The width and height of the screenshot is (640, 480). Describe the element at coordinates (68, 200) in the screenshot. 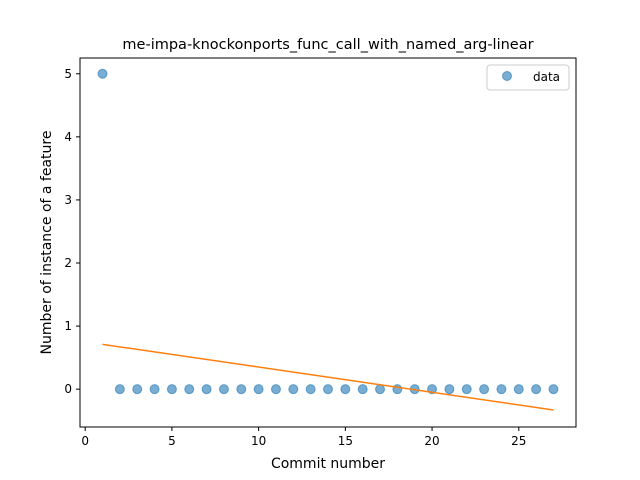

I see `y-tick-label: 3` at that location.